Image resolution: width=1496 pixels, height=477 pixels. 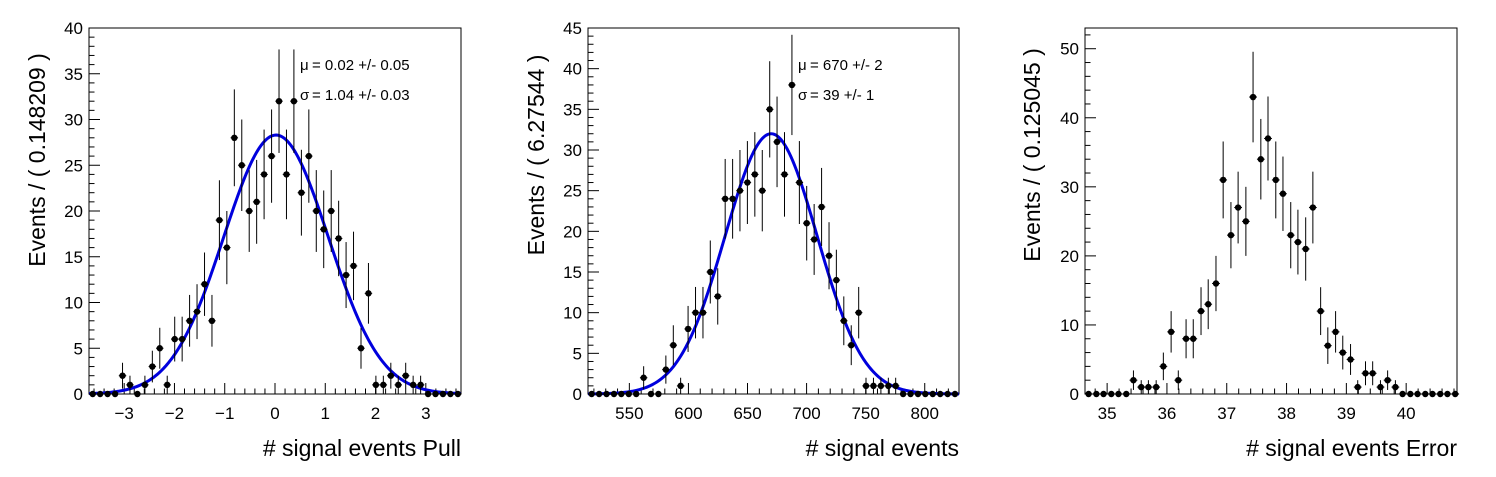 I want to click on y-axis-title: Events / ( 6.27544 ), so click(x=536, y=155).